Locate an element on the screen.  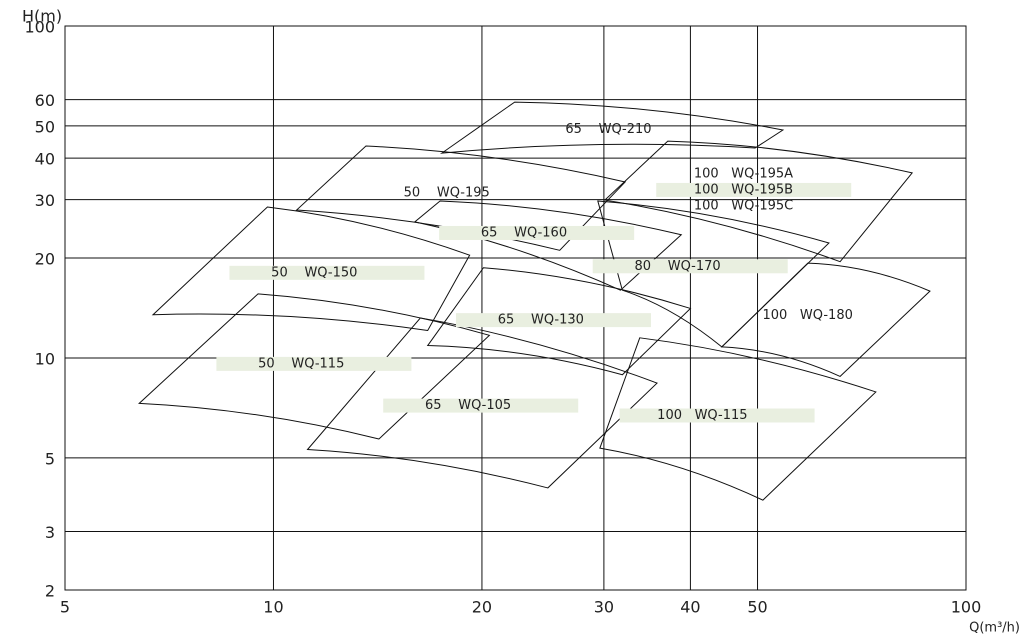
region-model: WQ-105 is located at coordinates (484, 405).